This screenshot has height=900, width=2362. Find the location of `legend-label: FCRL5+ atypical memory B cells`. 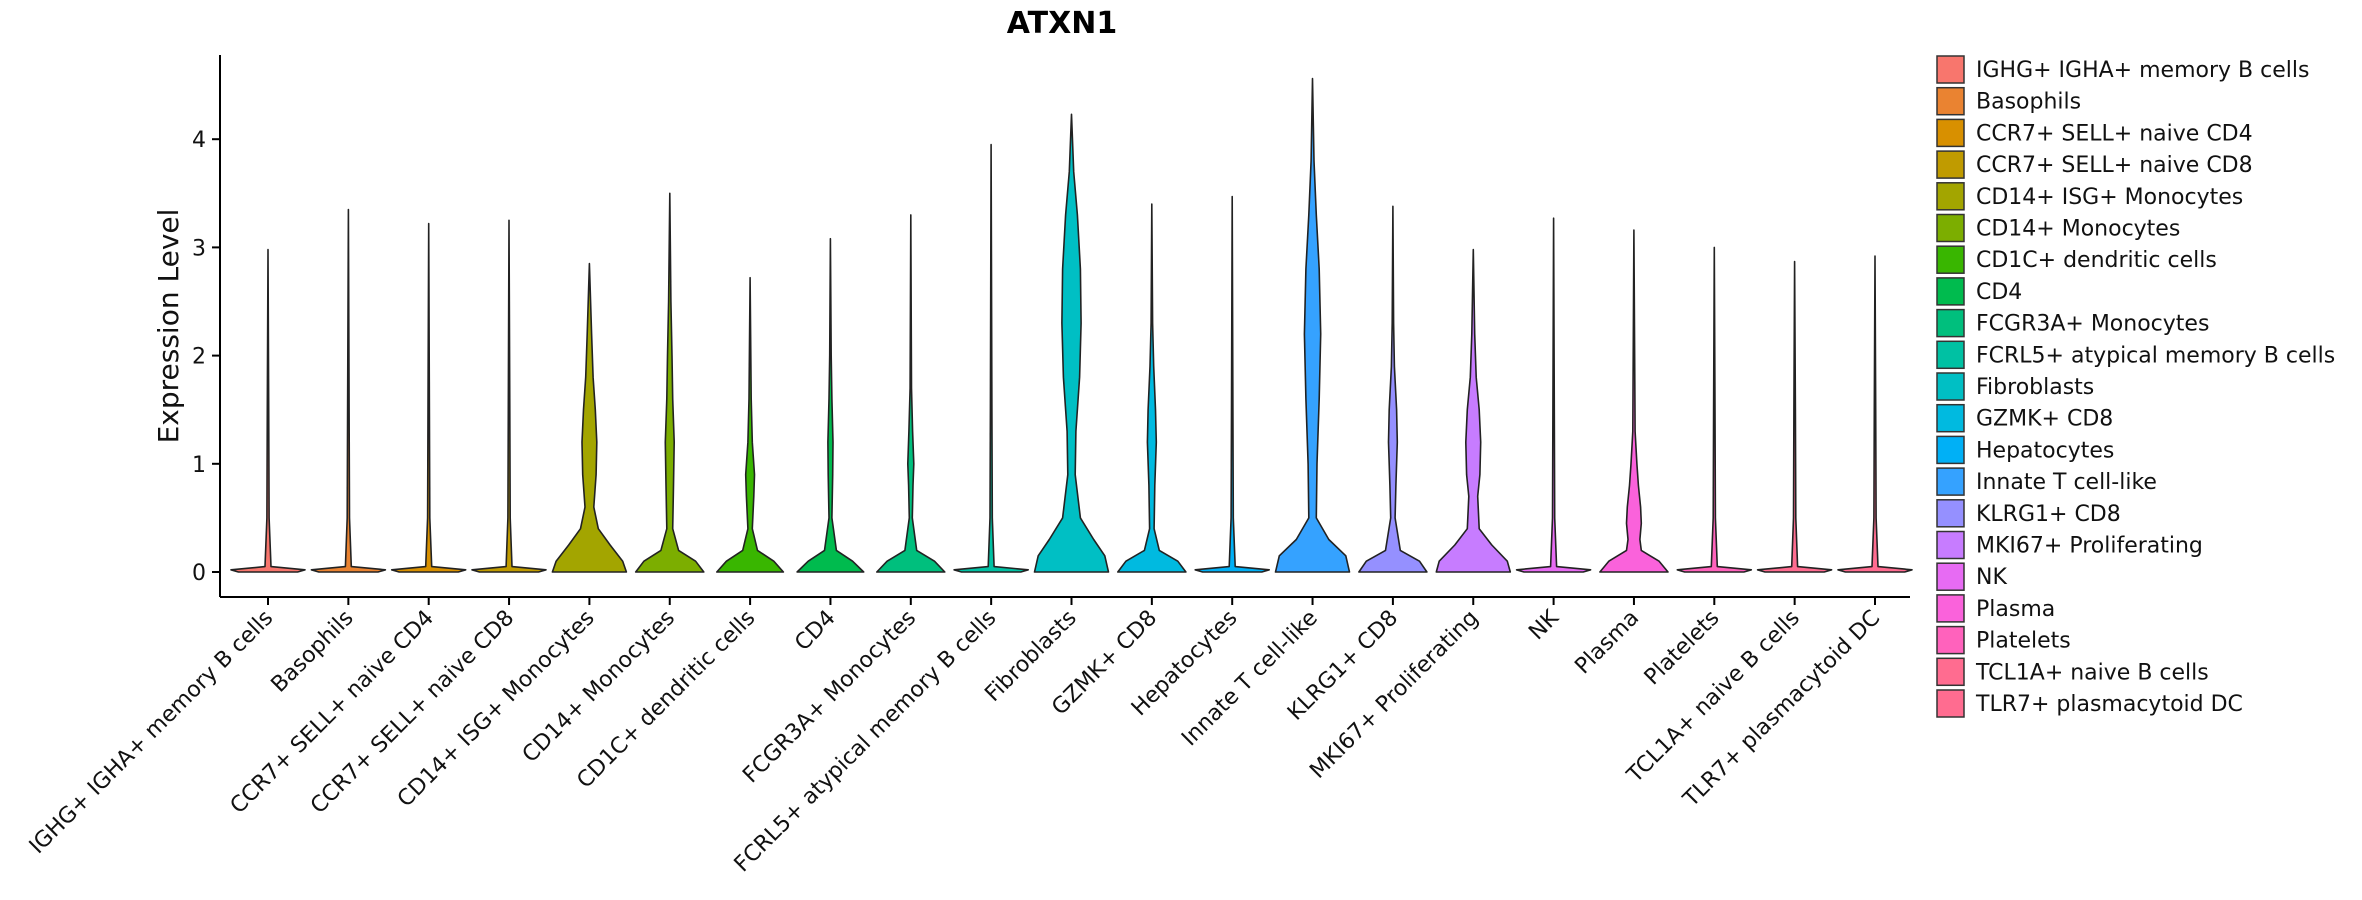

legend-label: FCRL5+ atypical memory B cells is located at coordinates (2155, 355).